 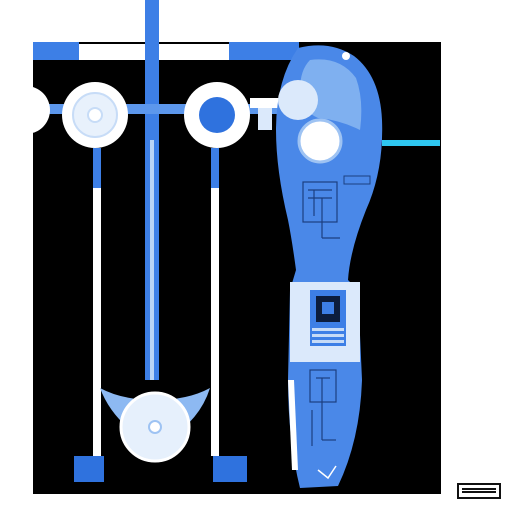 What do you see at coordinates (270, 103) in the screenshot?
I see `connector-arm` at bounding box center [270, 103].